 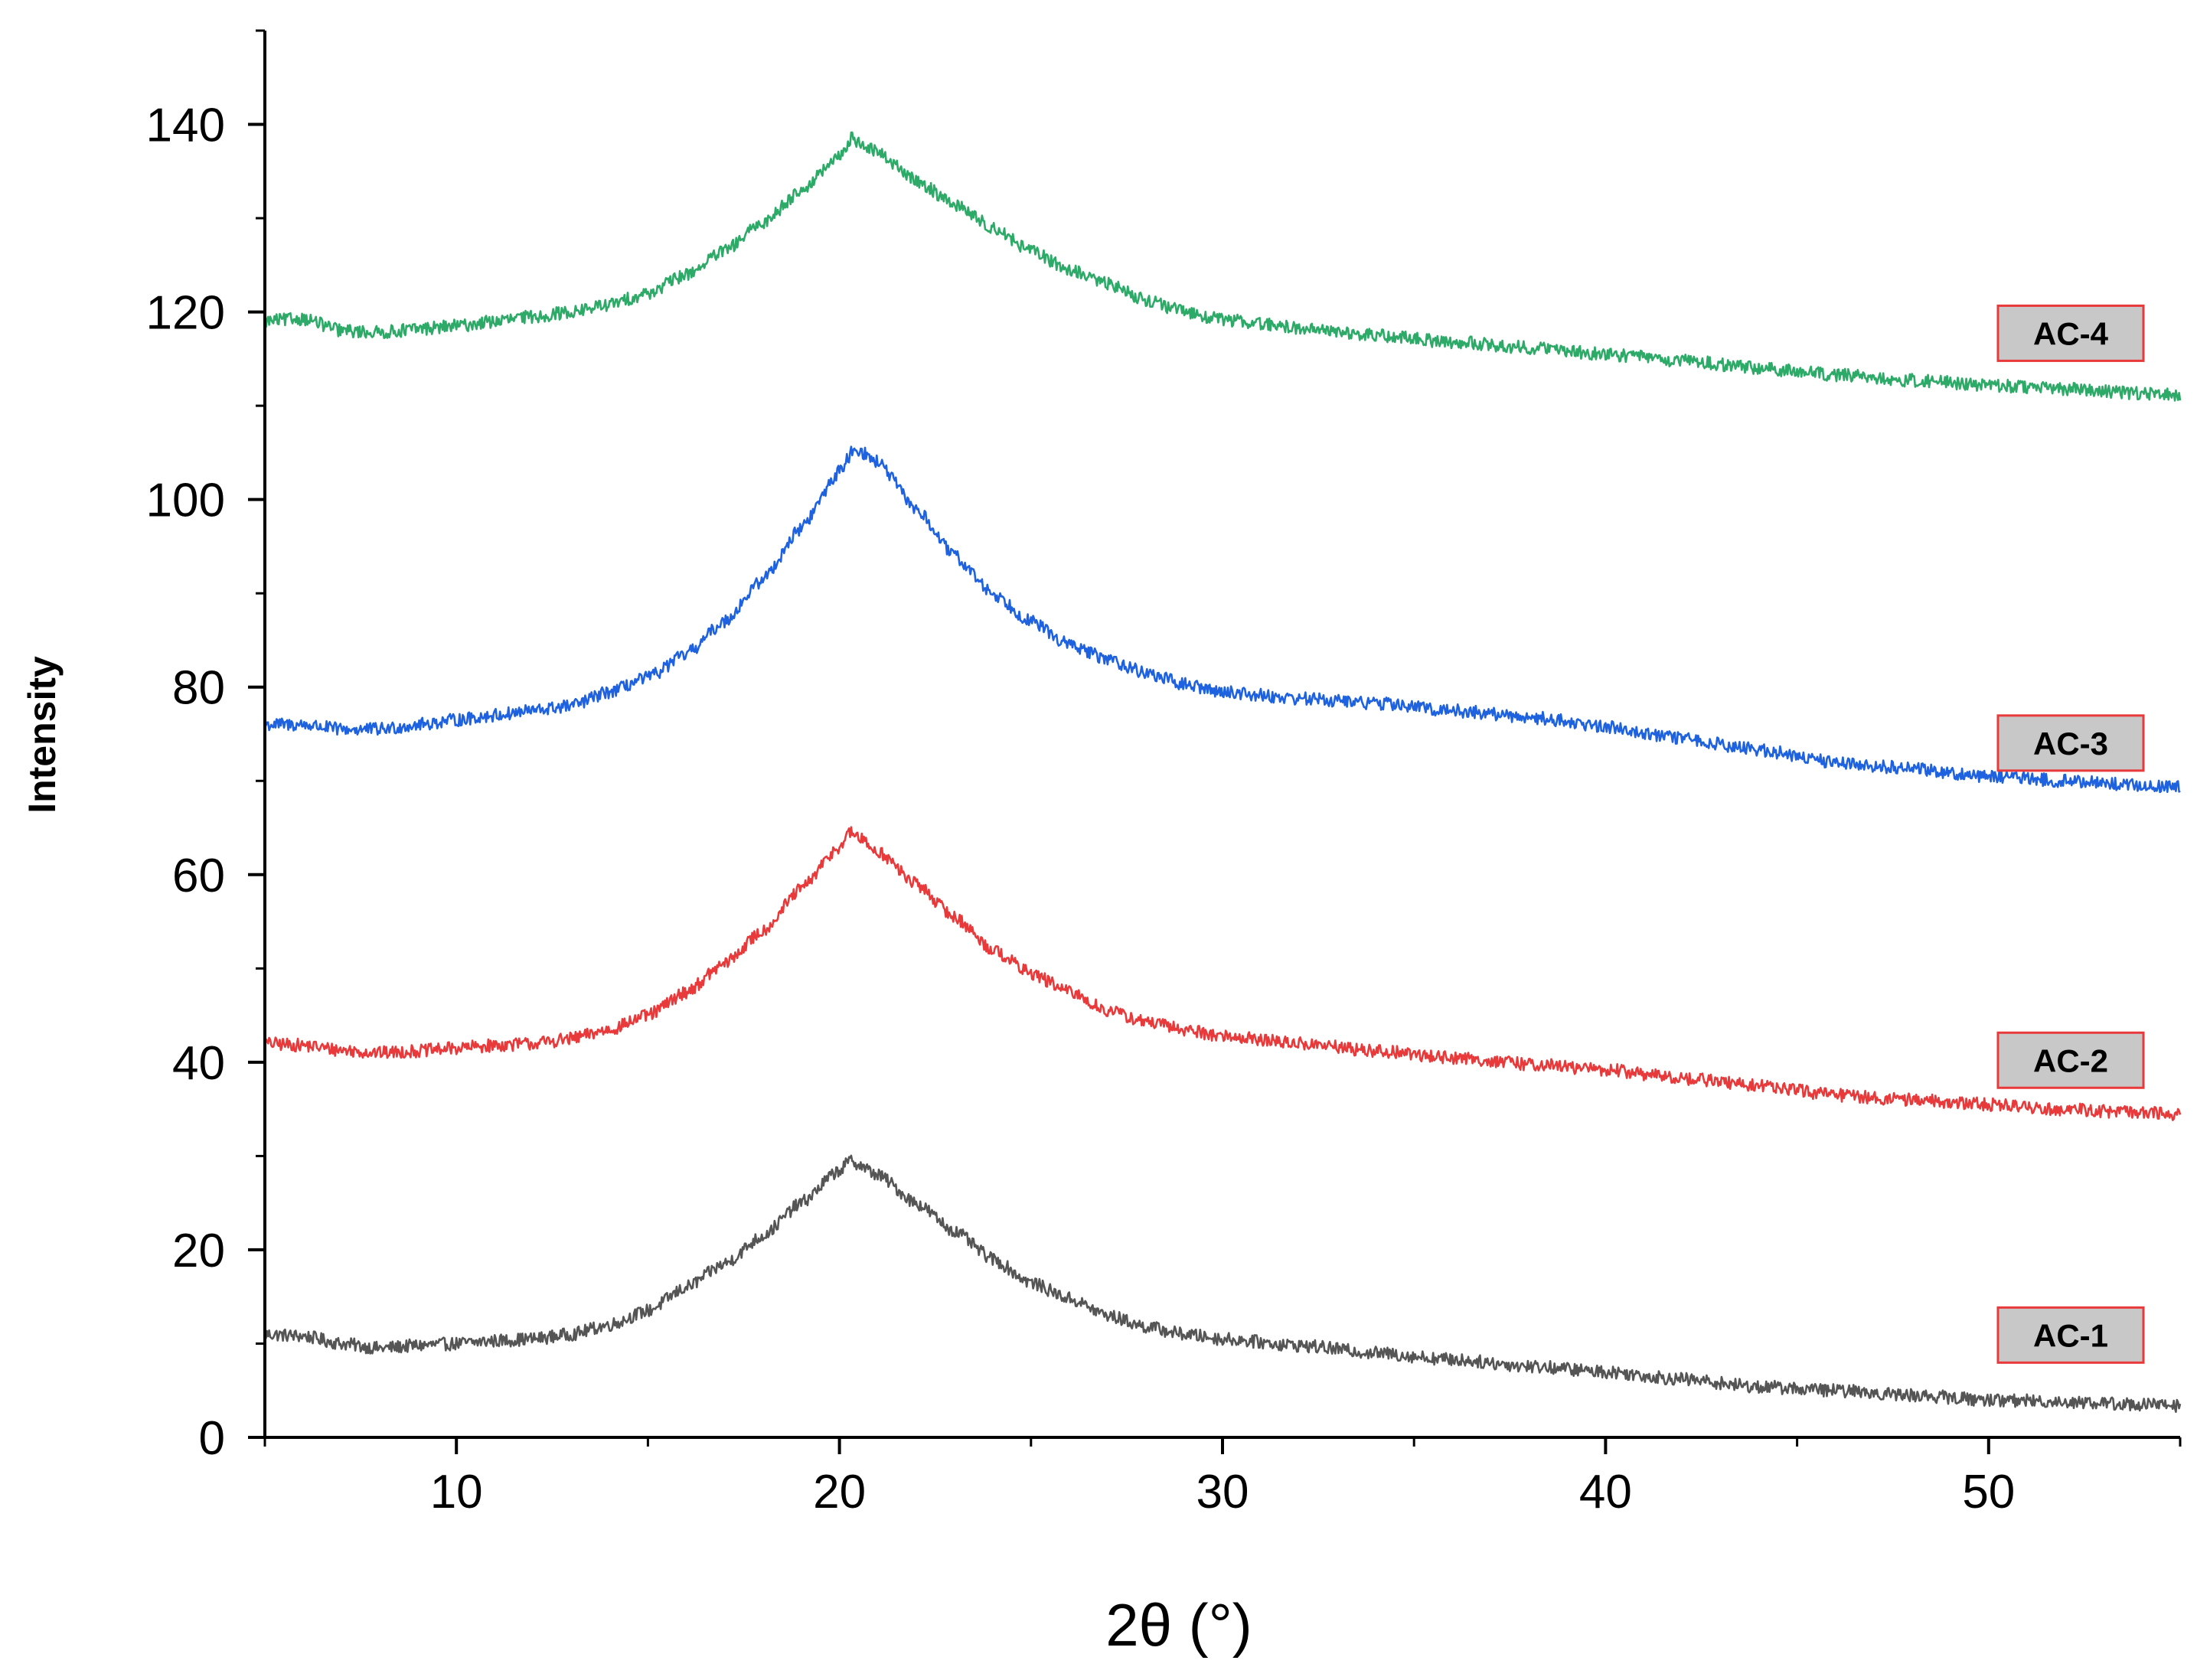 I want to click on y-tick-label: 80, so click(x=198, y=689).